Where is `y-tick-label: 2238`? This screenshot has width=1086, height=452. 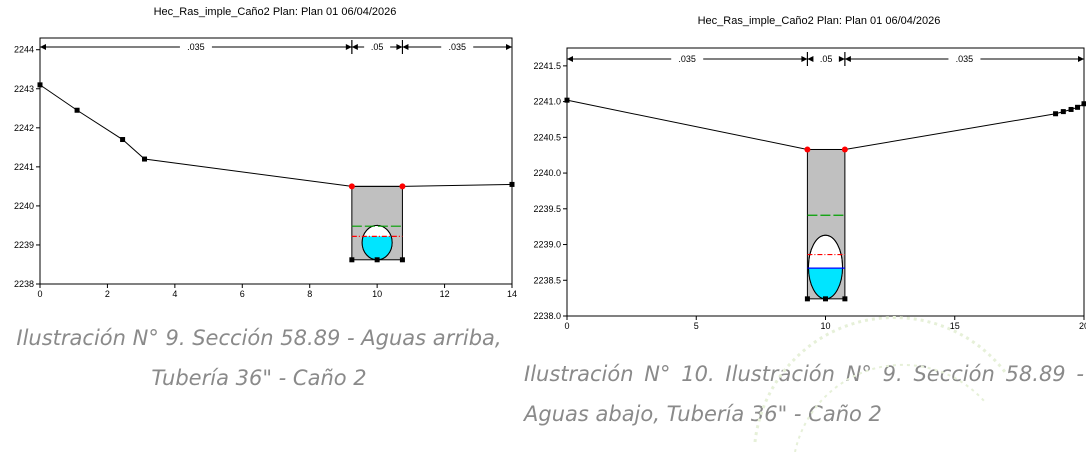 y-tick-label: 2238 is located at coordinates (24, 284).